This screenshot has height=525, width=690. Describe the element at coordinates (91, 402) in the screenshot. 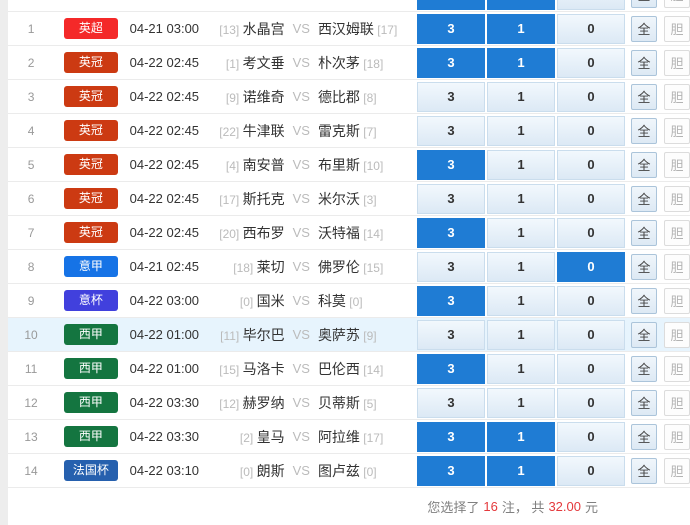

I see `league-badge-col: 西甲` at that location.